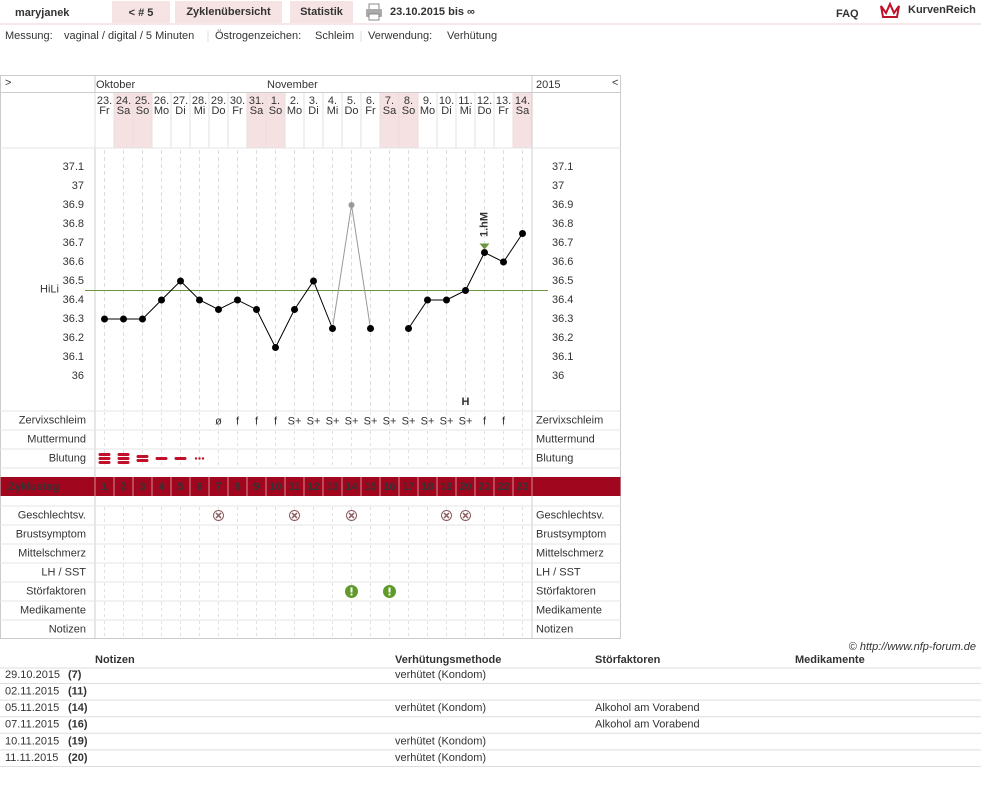 The image size is (981, 799). I want to click on weekday-label: Do, so click(484, 111).